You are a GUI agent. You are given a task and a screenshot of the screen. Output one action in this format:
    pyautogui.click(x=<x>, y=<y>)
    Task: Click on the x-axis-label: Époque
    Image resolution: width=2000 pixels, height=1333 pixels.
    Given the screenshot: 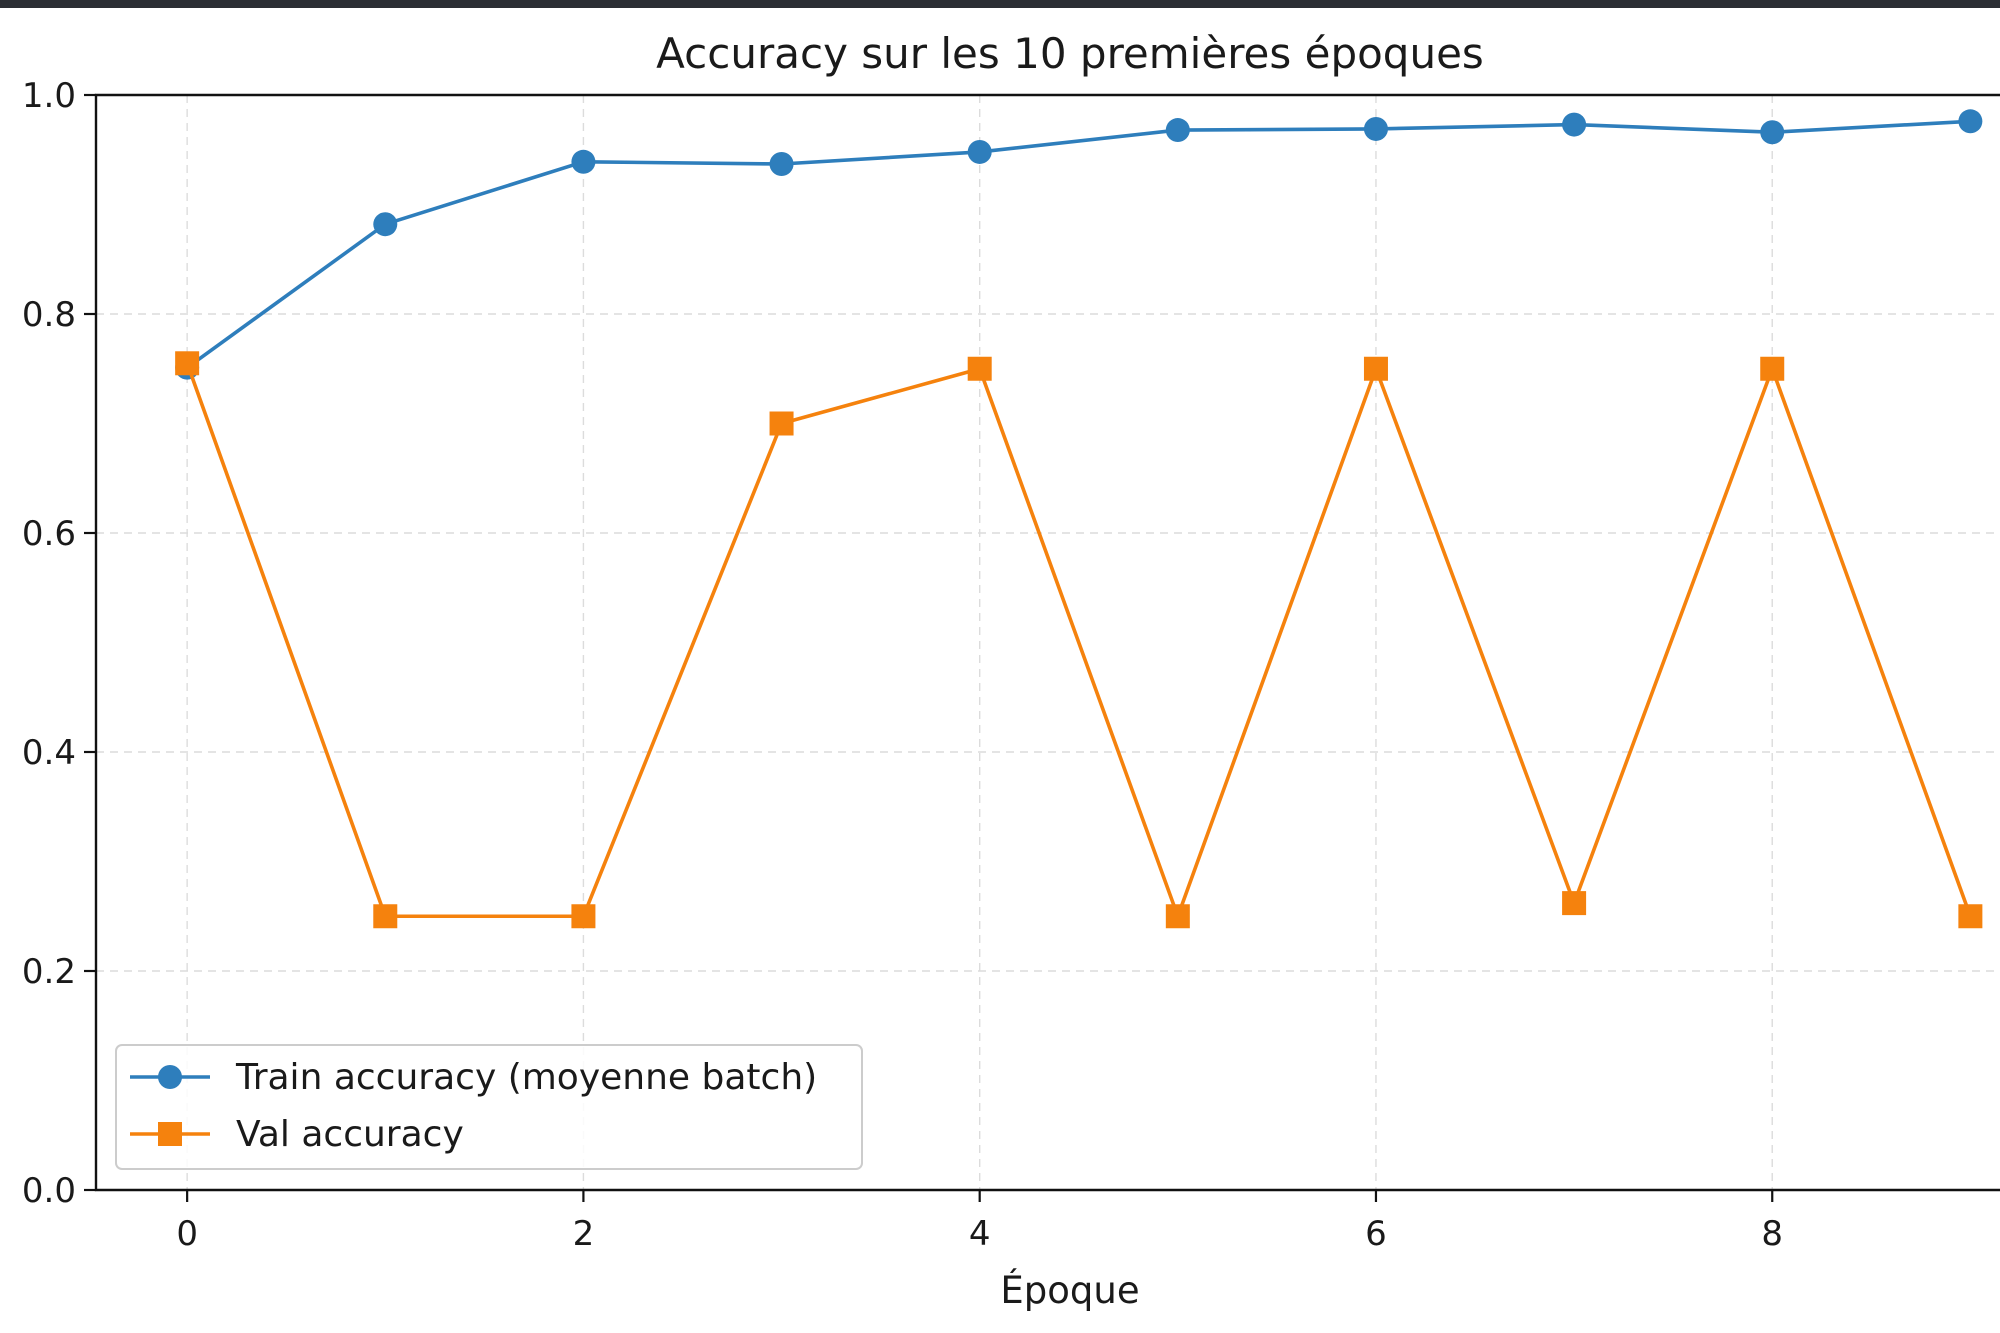 What is the action you would take?
    pyautogui.click(x=1069, y=1290)
    